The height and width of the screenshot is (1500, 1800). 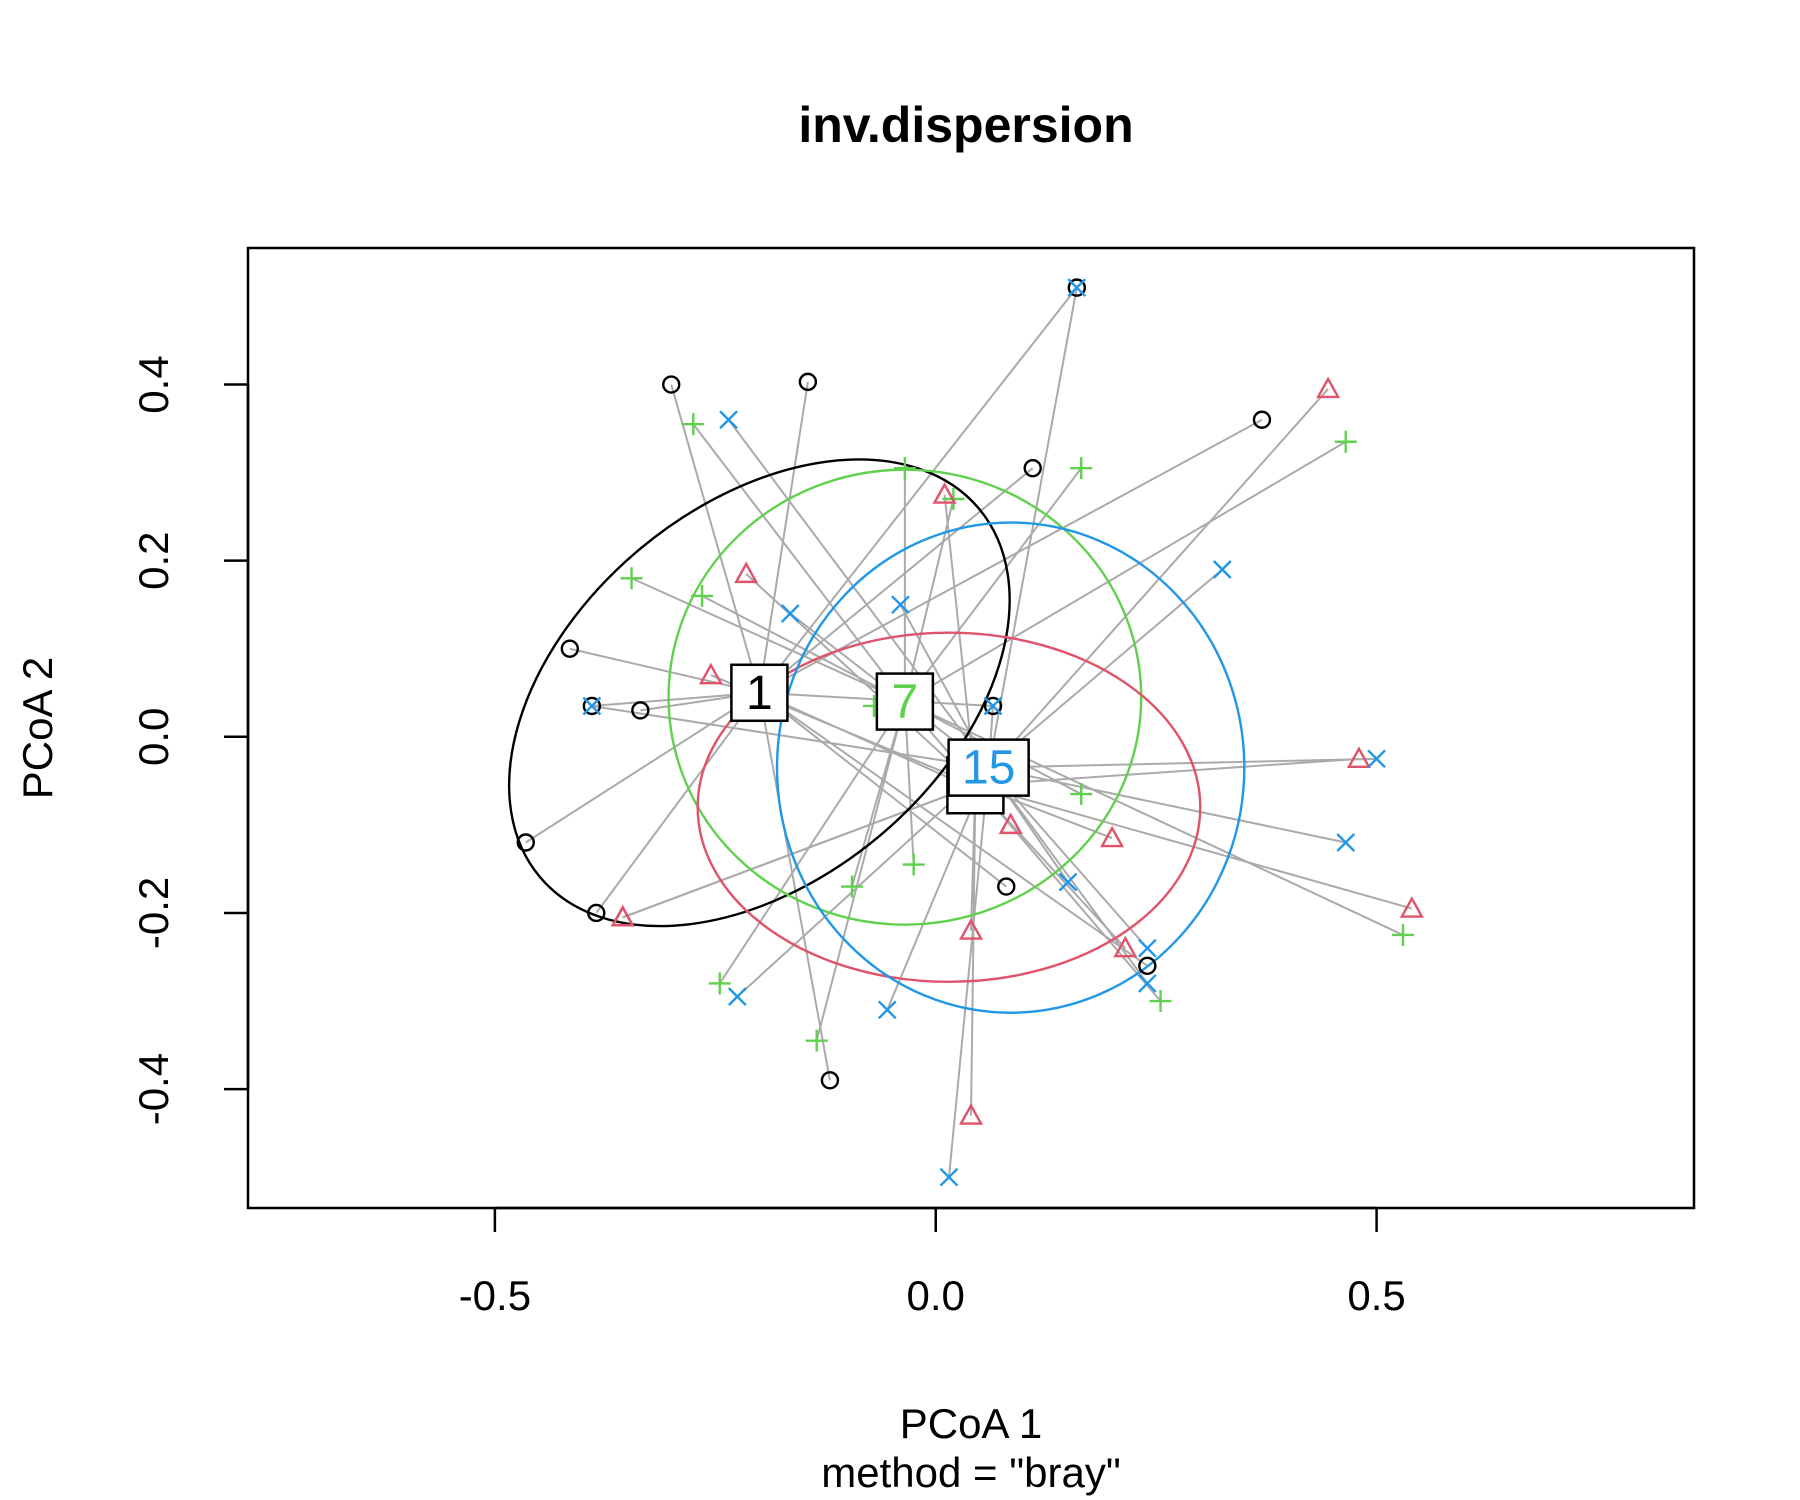 What do you see at coordinates (153, 560) in the screenshot?
I see `y-tick-label: 0.2` at bounding box center [153, 560].